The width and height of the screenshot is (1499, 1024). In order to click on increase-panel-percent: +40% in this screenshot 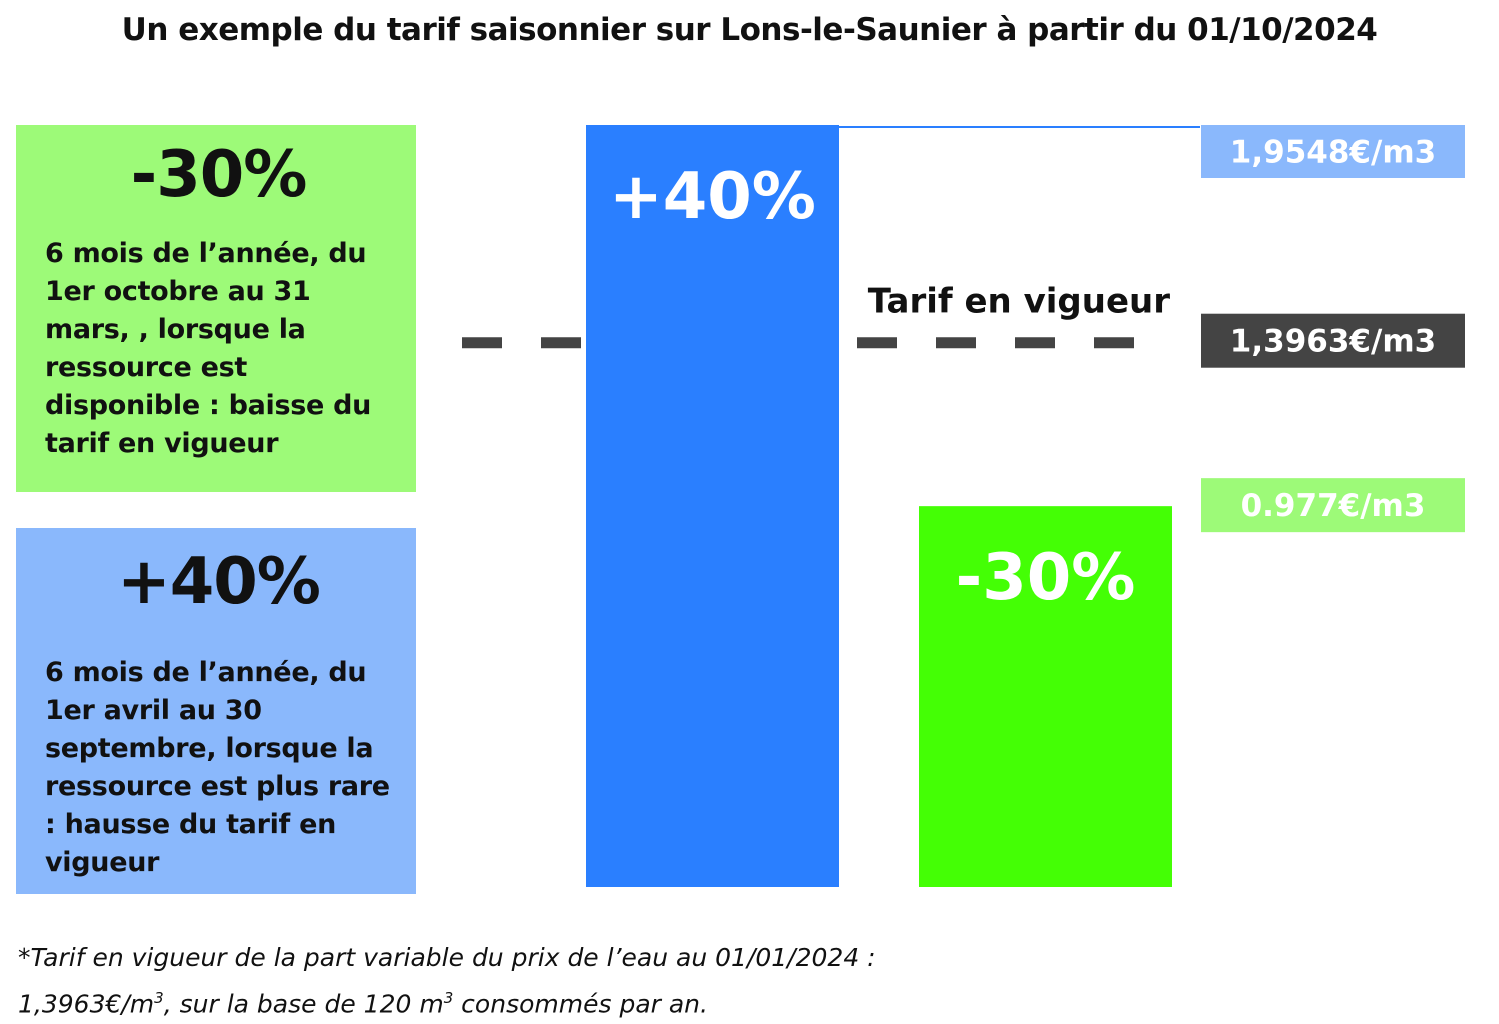, I will do `click(219, 582)`.